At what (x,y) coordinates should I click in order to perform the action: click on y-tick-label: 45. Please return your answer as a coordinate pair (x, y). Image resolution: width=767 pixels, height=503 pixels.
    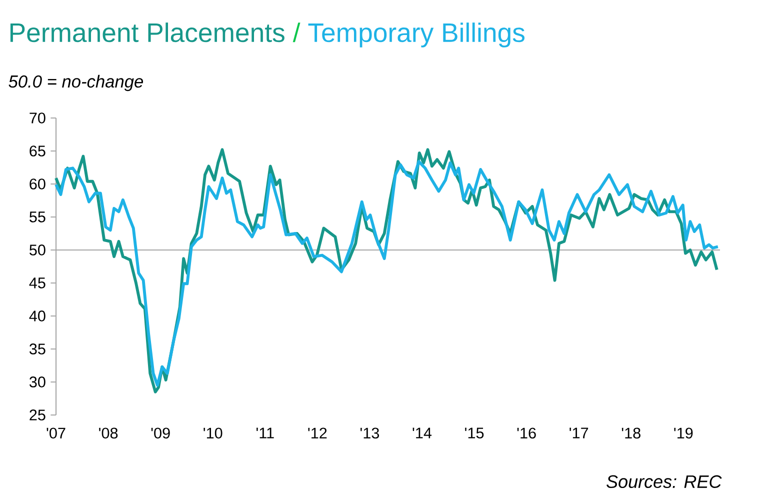
    Looking at the image, I should click on (37, 283).